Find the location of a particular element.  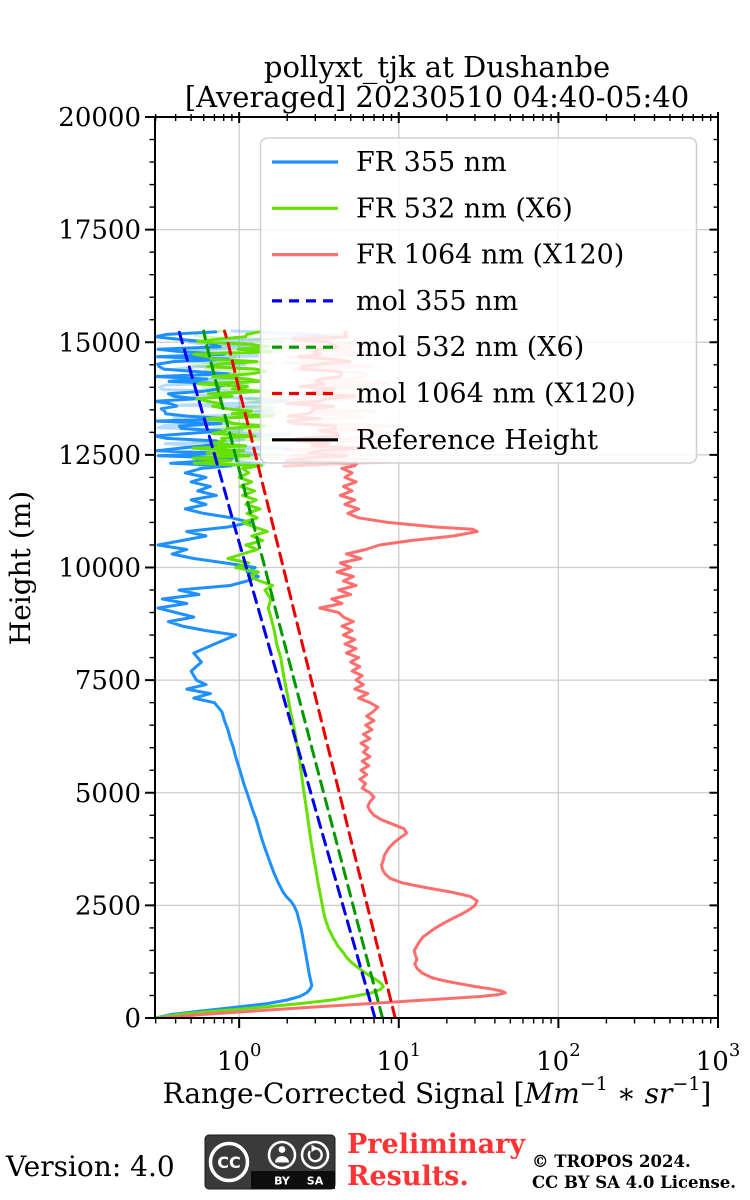

y-tick-label: 20000 is located at coordinates (99, 118).